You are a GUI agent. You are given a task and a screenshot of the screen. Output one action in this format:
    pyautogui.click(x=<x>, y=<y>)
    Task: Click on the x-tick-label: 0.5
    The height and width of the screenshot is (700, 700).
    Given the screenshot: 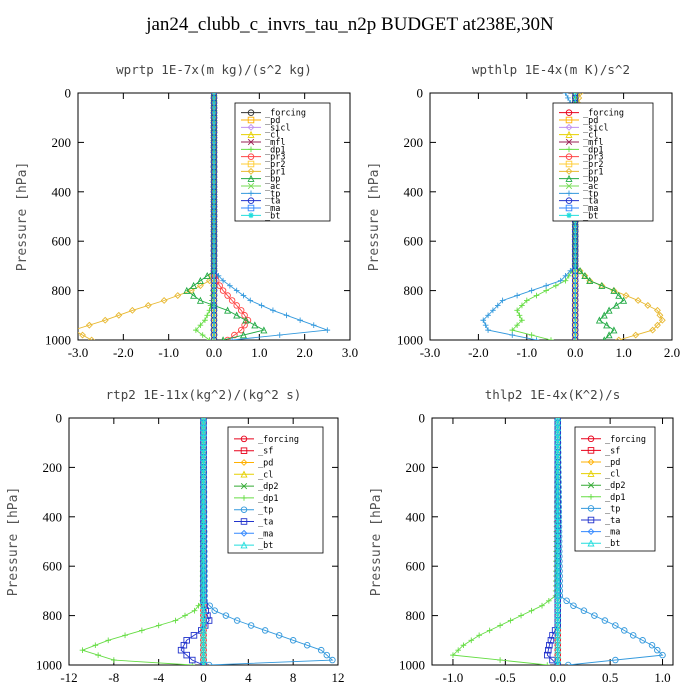 What is the action you would take?
    pyautogui.click(x=610, y=677)
    